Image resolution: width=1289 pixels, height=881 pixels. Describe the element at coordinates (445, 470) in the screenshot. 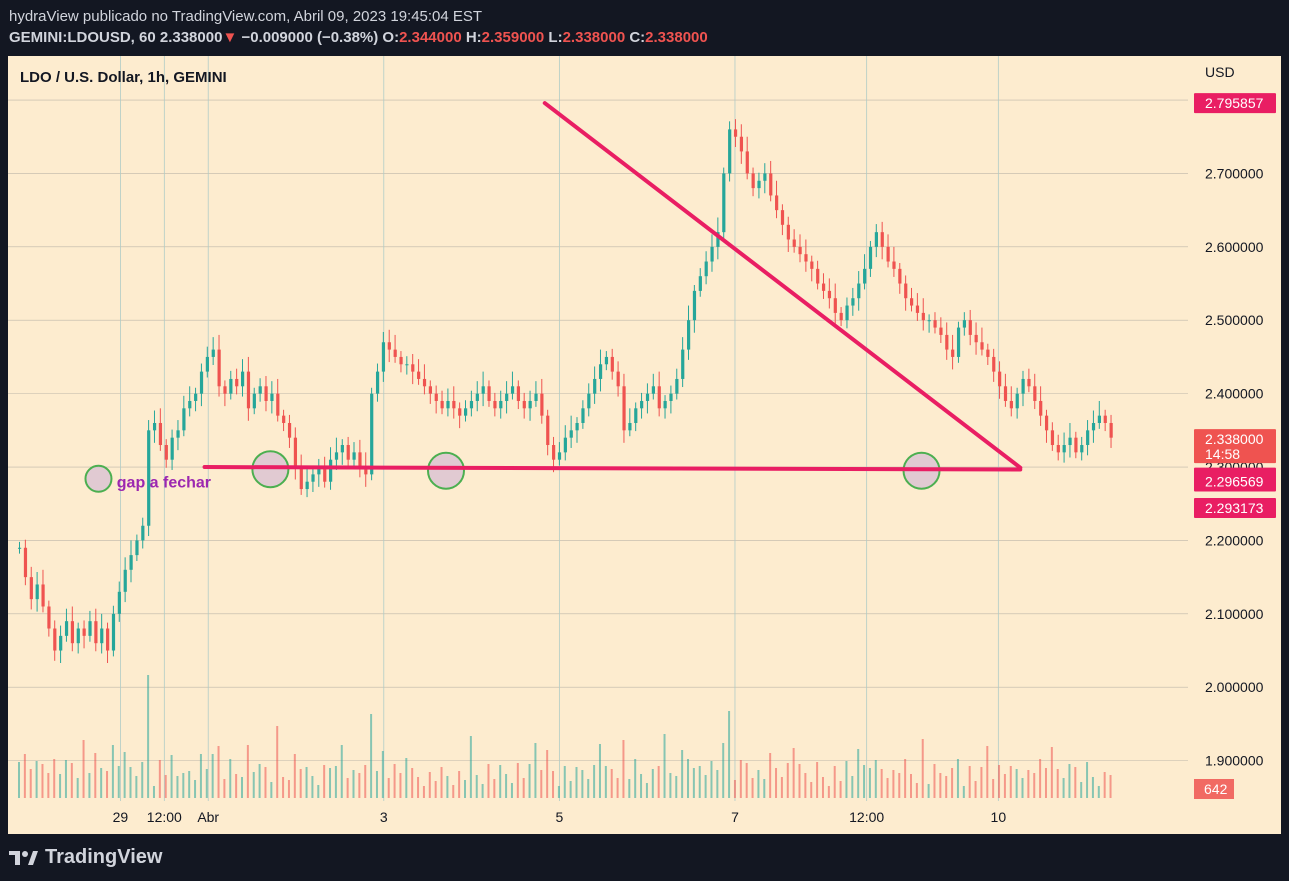

I see `circle-marker` at that location.